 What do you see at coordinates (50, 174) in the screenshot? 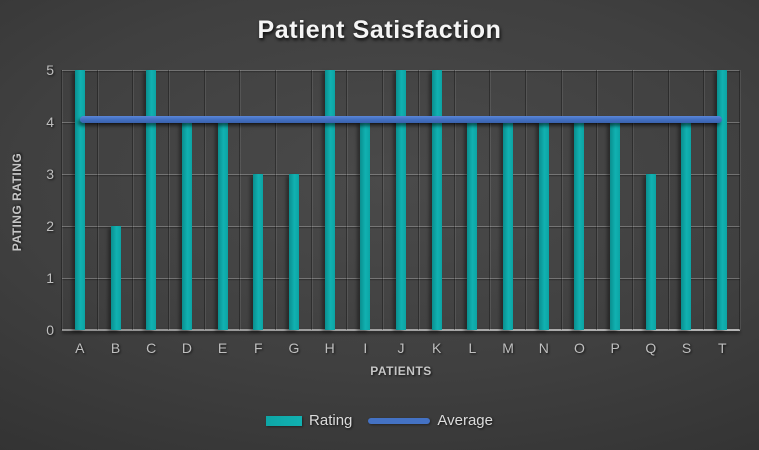
I see `y-tick-label: 3` at bounding box center [50, 174].